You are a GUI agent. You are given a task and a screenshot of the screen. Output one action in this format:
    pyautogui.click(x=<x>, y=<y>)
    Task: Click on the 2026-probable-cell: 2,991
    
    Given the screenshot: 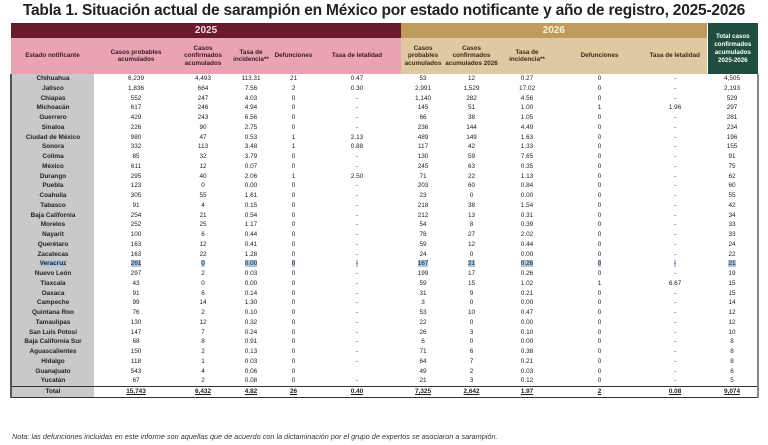 What is the action you would take?
    pyautogui.click(x=423, y=89)
    